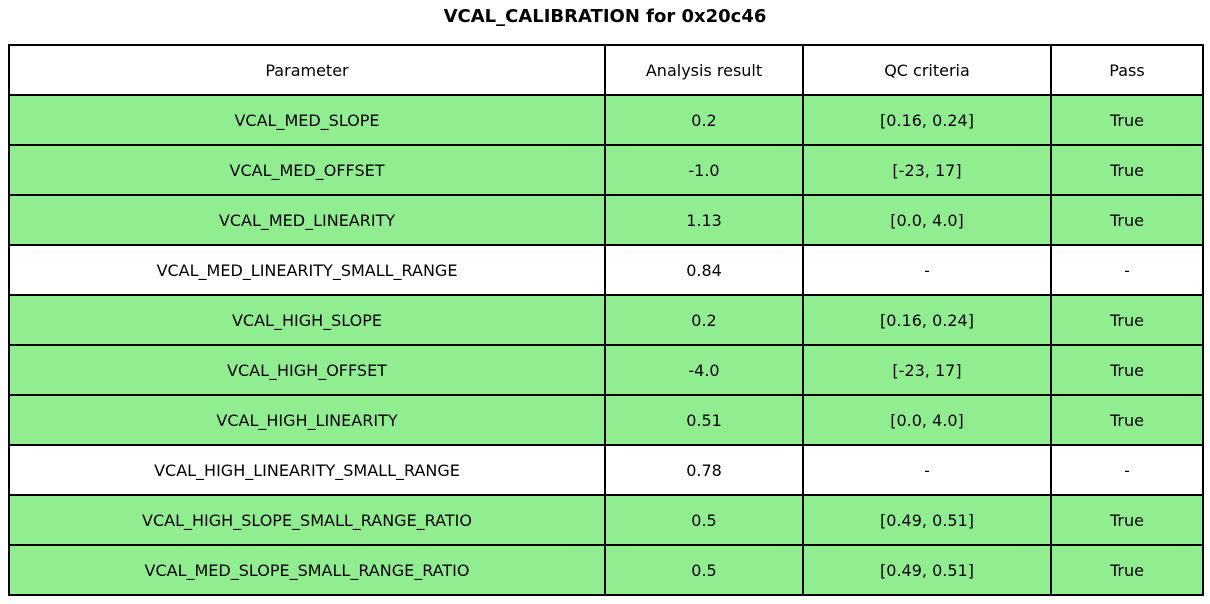  What do you see at coordinates (927, 70) in the screenshot?
I see `column-header-qc-criteria: QC criteria` at bounding box center [927, 70].